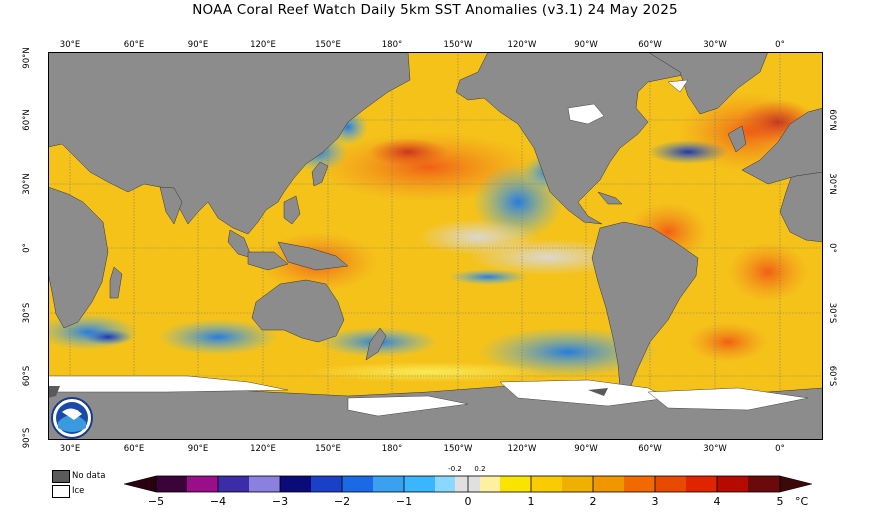 This screenshot has height=513, width=870. Describe the element at coordinates (717, 501) in the screenshot. I see `colorbar-label: 4` at that location.